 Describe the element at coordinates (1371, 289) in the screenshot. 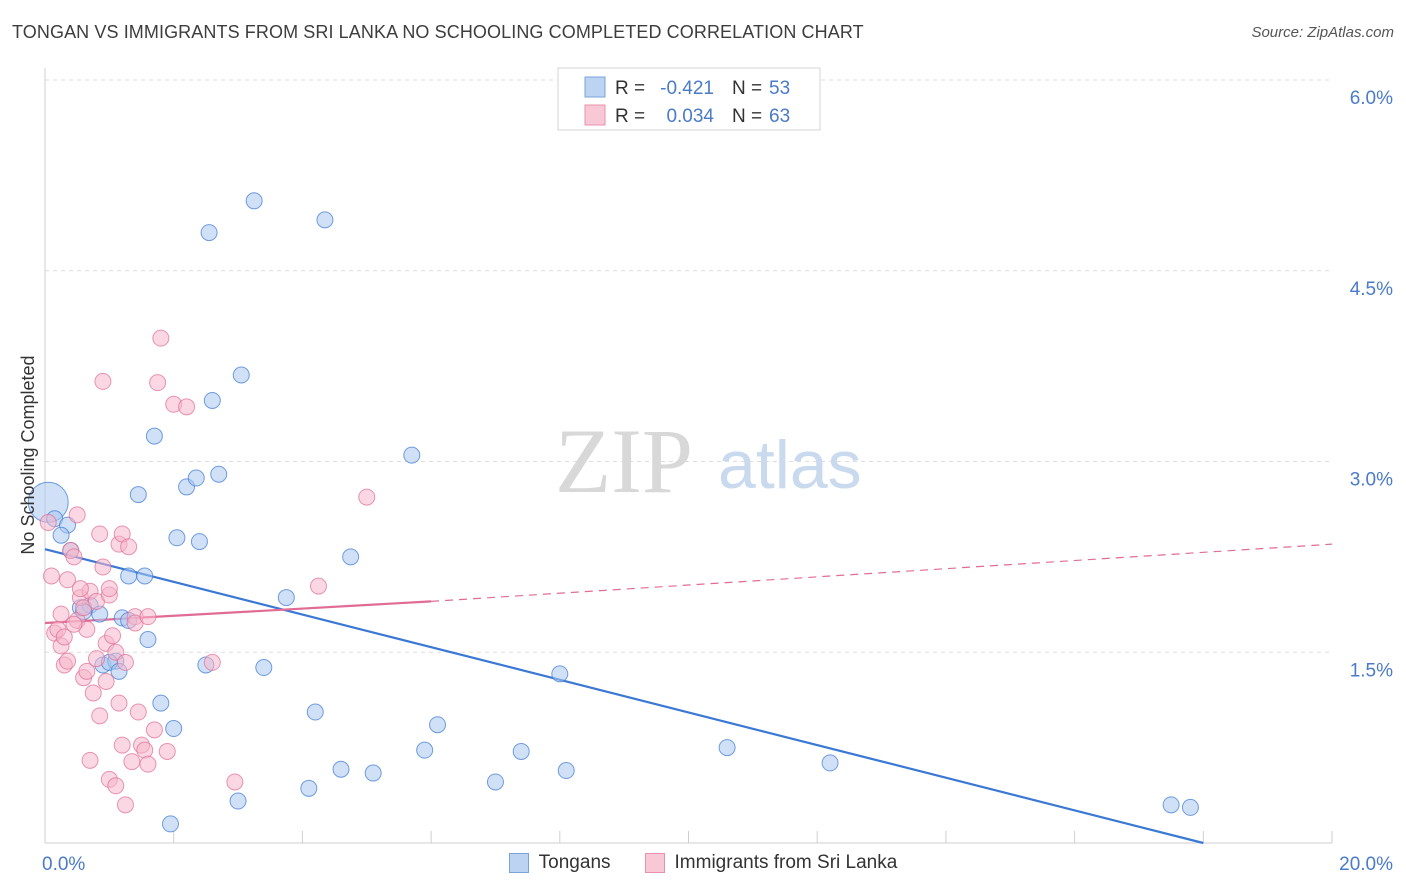

I see `y-tick-label-2: 4.5%` at that location.